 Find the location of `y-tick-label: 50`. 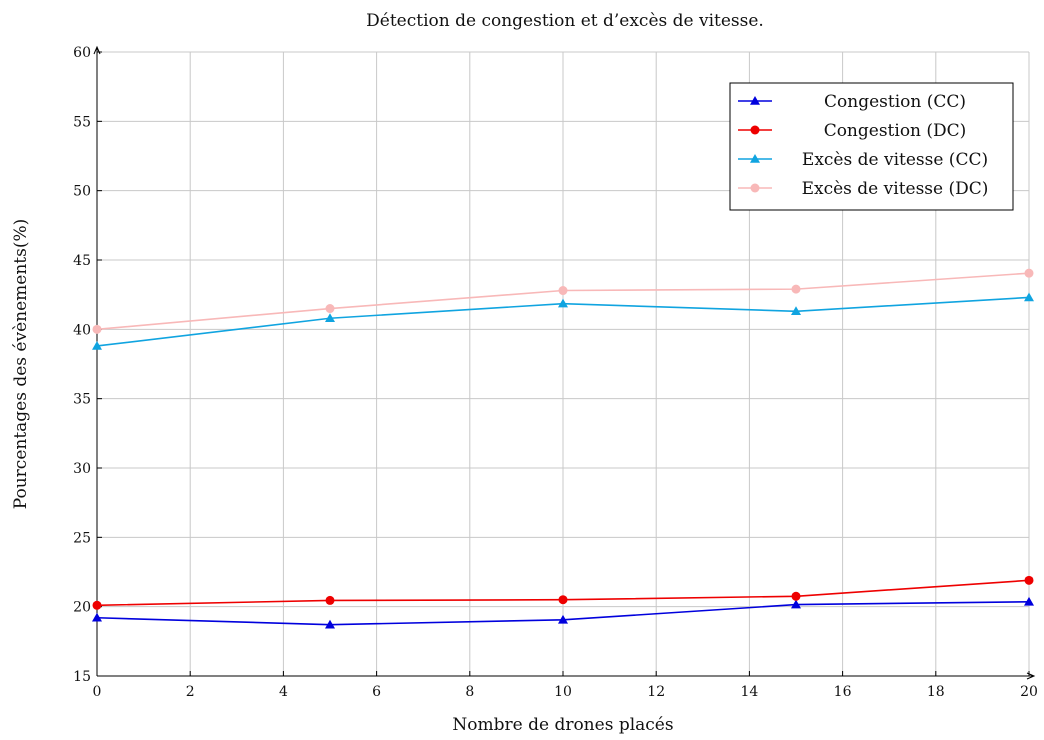

y-tick-label: 50 is located at coordinates (82, 192).